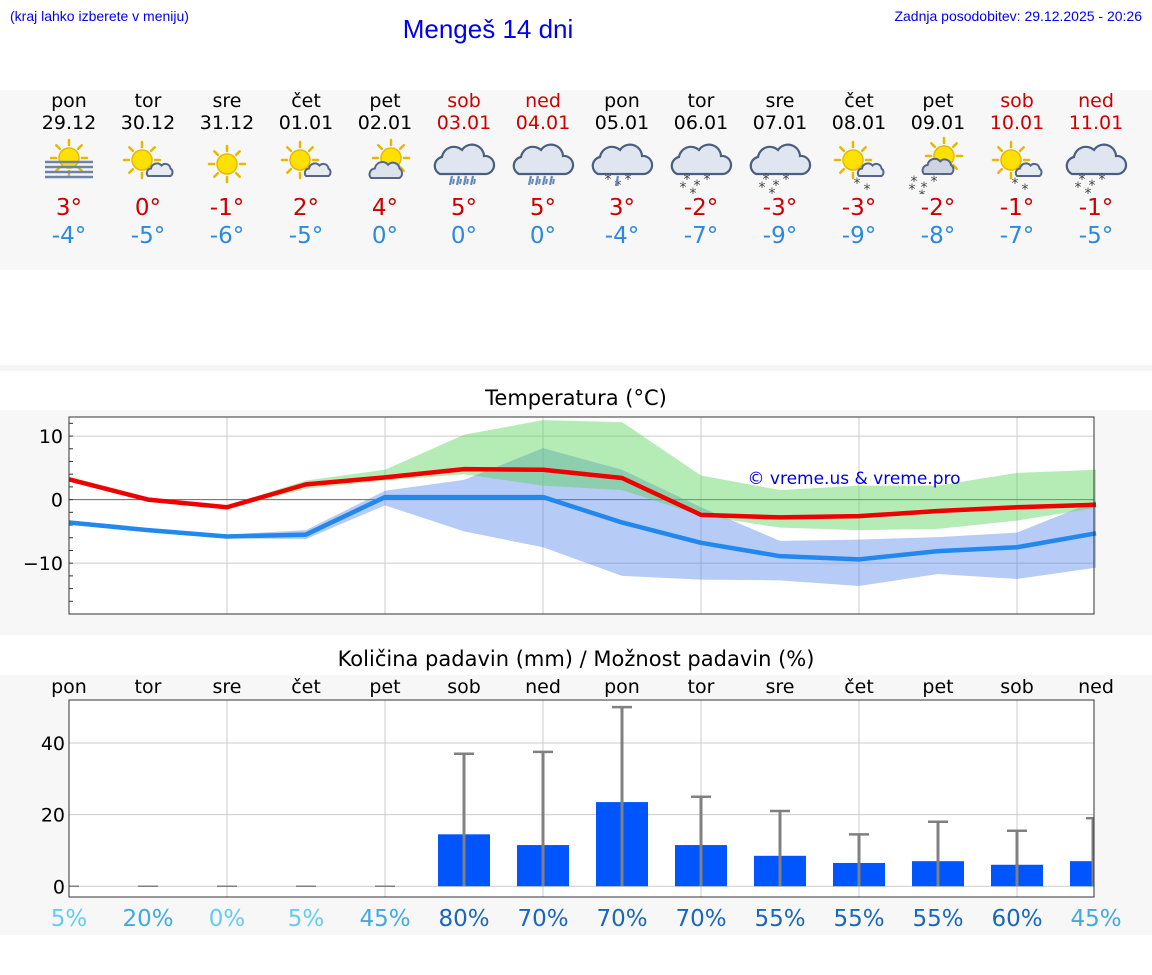 This screenshot has width=1152, height=975. I want to click on y-tick-label: 0, so click(59, 887).